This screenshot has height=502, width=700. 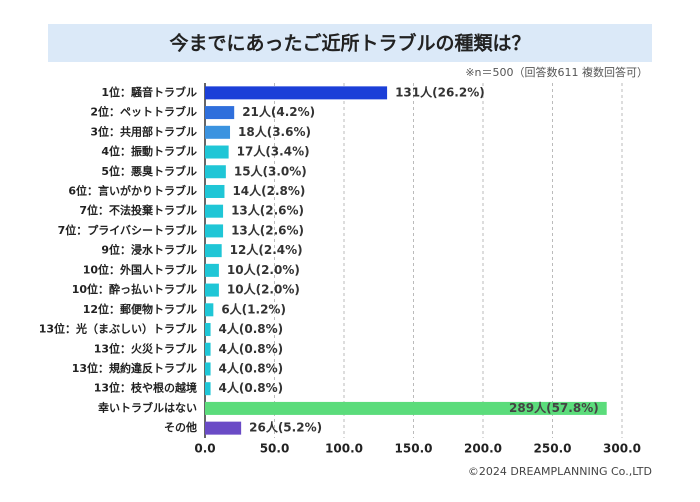 I want to click on title-banner, so click(x=350, y=43).